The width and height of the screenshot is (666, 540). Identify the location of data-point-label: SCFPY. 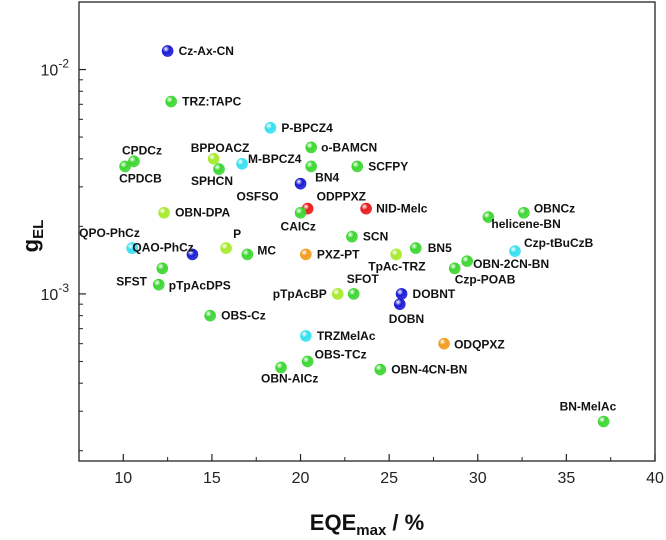
(388, 166).